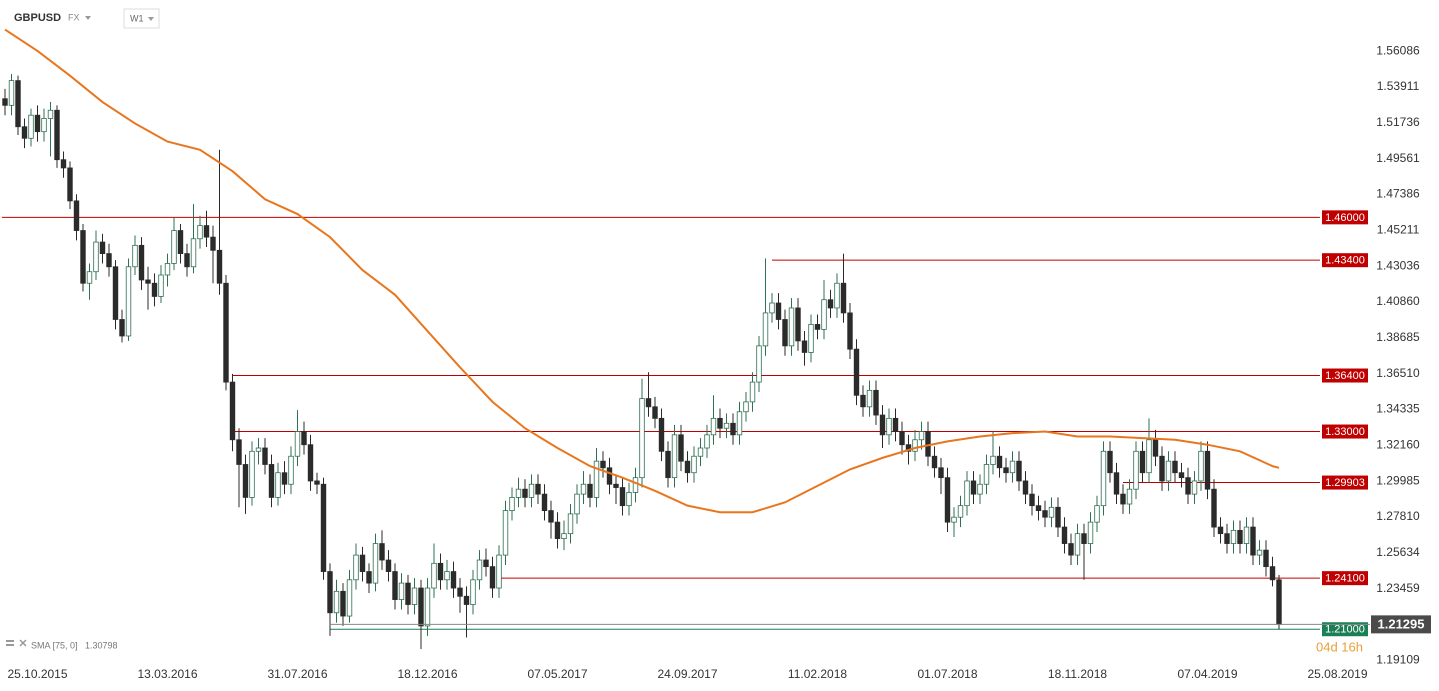 The image size is (1439, 691). I want to click on x-tick-label: 11.02.2018, so click(817, 674).